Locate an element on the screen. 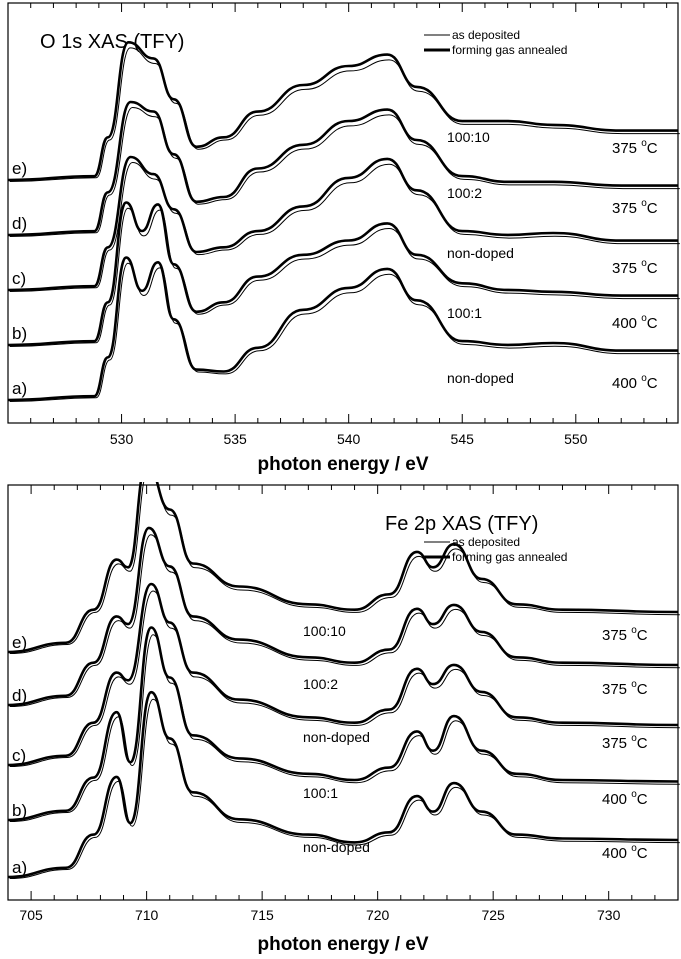 This screenshot has height=959, width=681. fe2p-curve-label-d: d) is located at coordinates (19, 695).